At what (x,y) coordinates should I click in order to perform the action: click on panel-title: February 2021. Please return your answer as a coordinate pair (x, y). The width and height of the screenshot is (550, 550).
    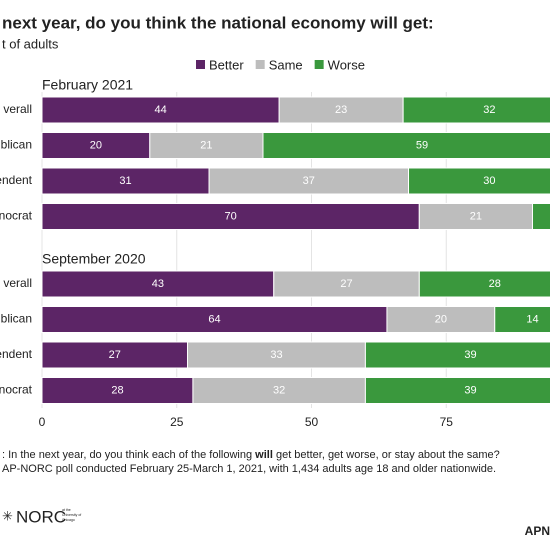
    Looking at the image, I should click on (87, 85).